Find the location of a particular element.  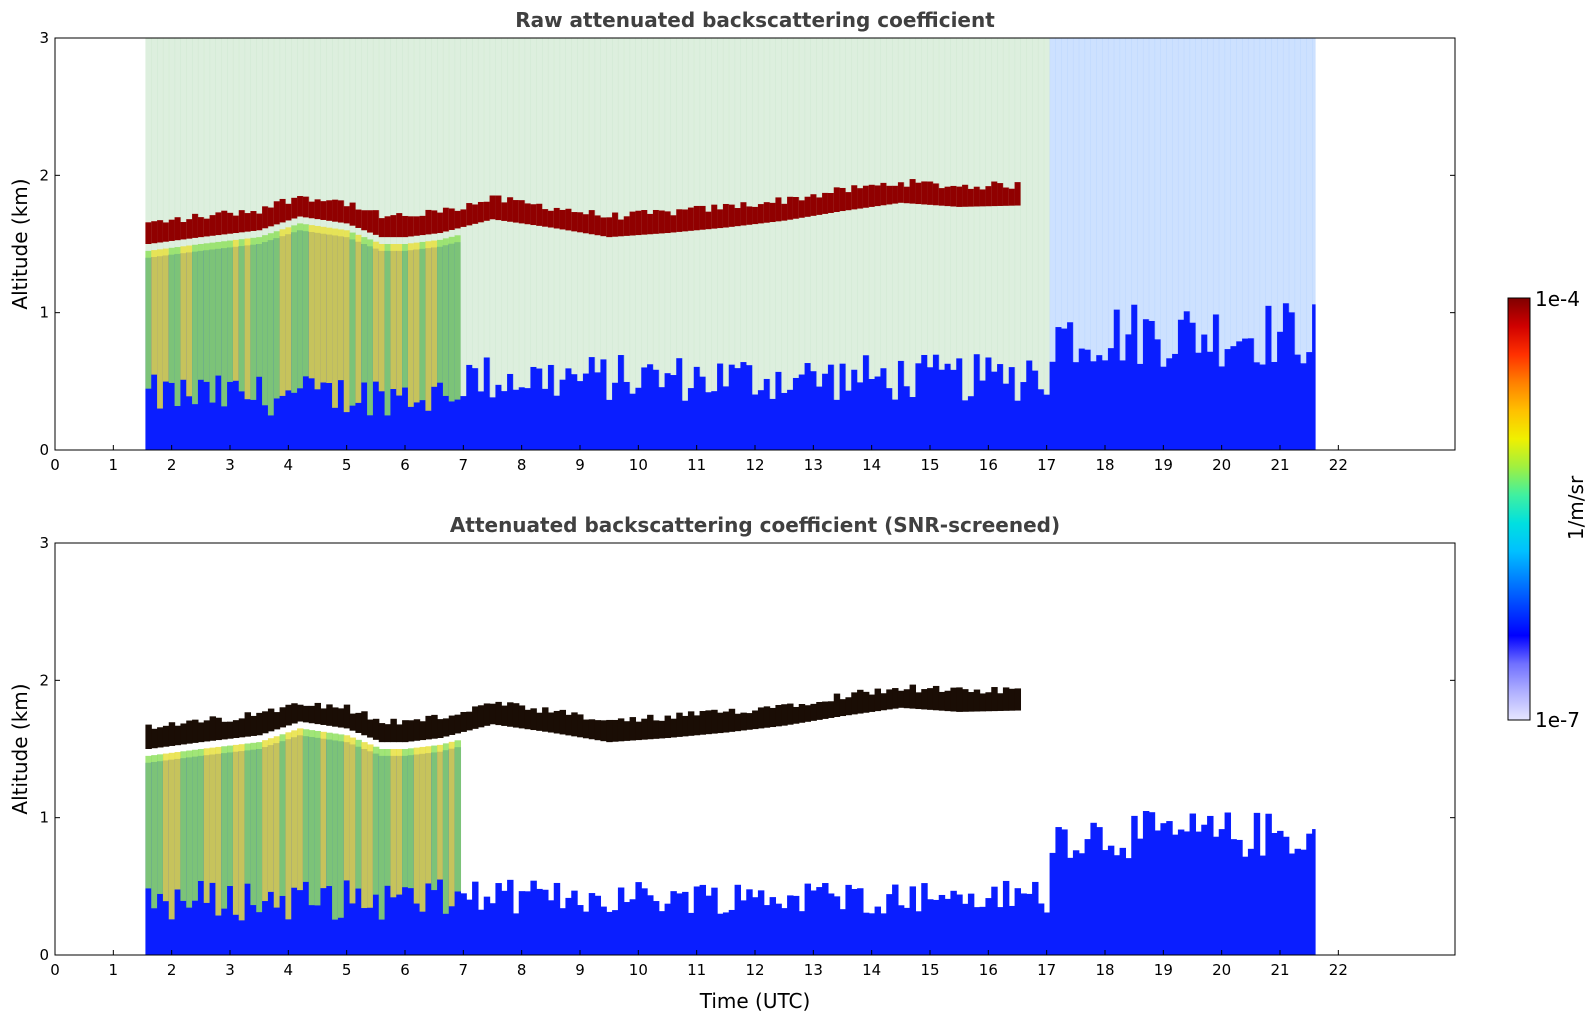

x-tick-label: 16 is located at coordinates (988, 465).